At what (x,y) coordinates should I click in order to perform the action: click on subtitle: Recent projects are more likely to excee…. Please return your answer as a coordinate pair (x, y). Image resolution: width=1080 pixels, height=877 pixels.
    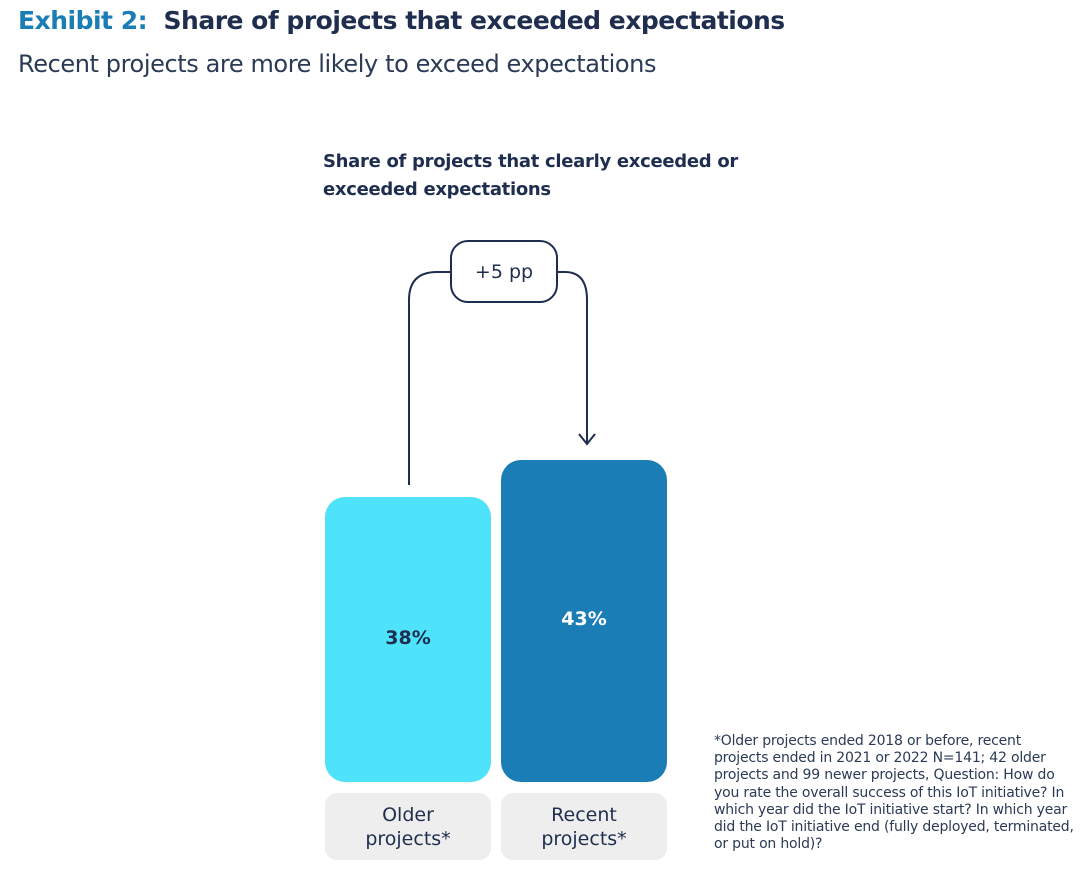
    Looking at the image, I should click on (337, 64).